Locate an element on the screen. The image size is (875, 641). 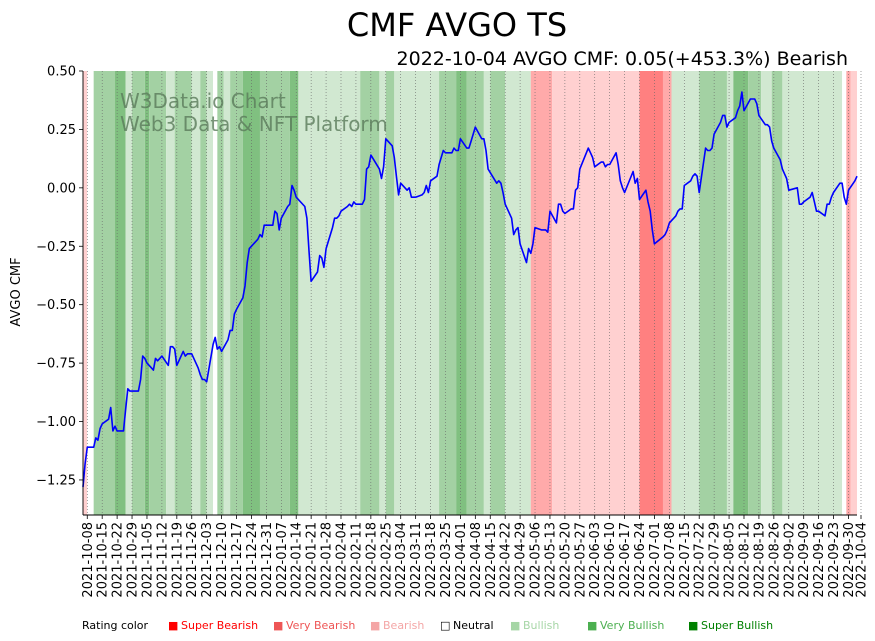
x-tick-label: 2021-11-12 is located at coordinates (162, 560).